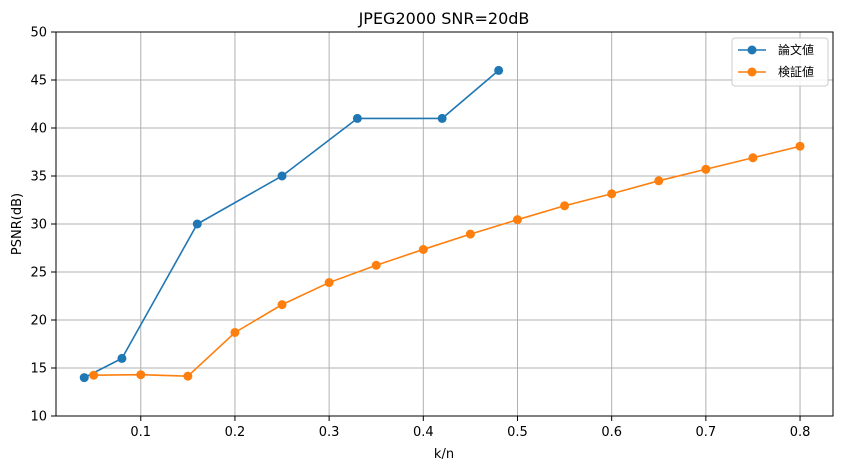 The width and height of the screenshot is (841, 470). What do you see at coordinates (38, 225) in the screenshot?
I see `y-tick-label-4: 30` at bounding box center [38, 225].